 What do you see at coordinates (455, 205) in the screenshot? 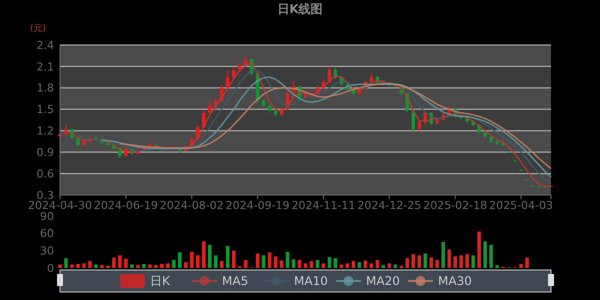
I see `x-tick-label: 2025-02-18` at bounding box center [455, 205].